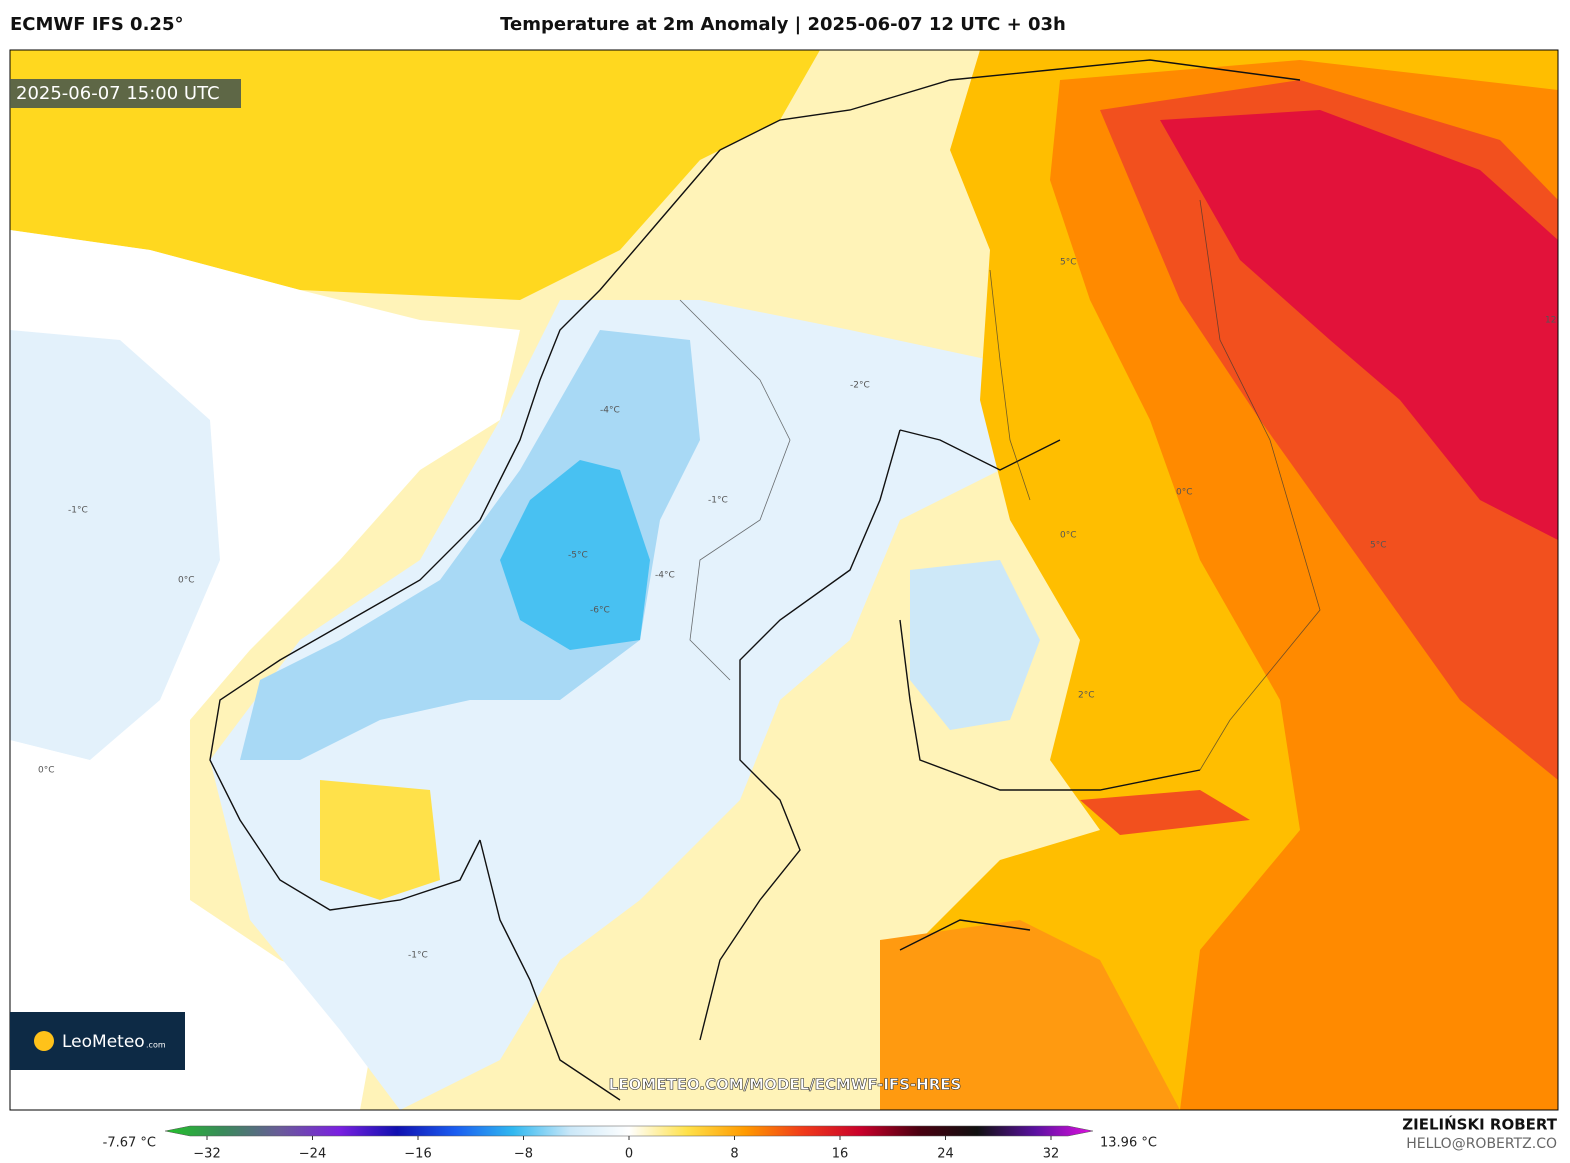  I want to click on colorbar-tick-label: 32, so click(1051, 1154).